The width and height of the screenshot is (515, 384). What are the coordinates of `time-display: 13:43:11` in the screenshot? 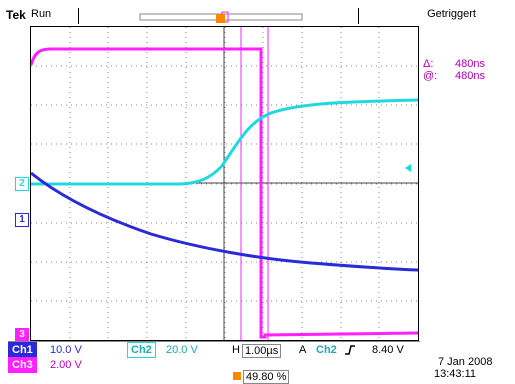 It's located at (455, 374).